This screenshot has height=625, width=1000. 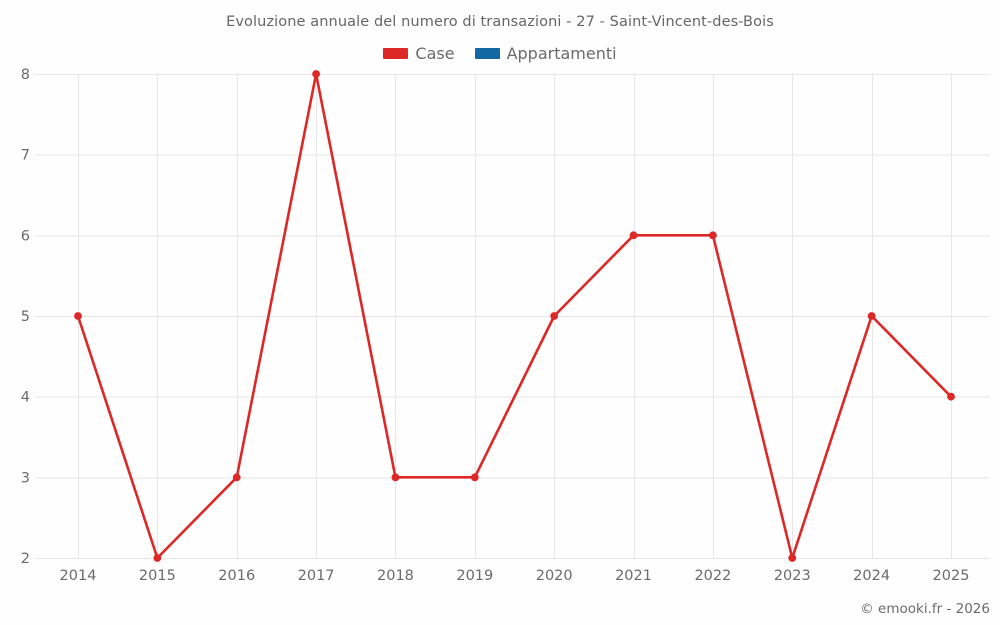 I want to click on x-axis-tick-label: 2020, so click(x=554, y=576).